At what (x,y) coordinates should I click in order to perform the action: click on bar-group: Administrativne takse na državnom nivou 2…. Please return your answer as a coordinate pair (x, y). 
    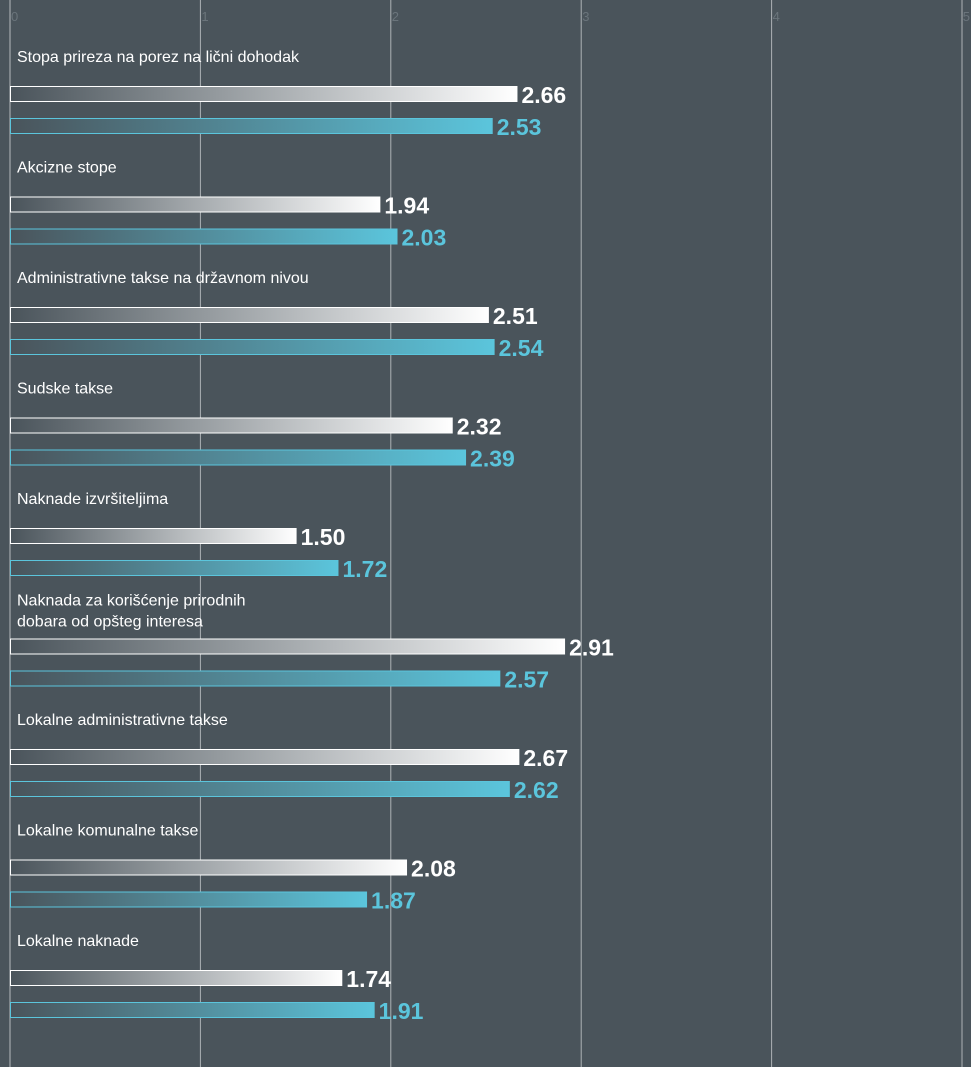
    Looking at the image, I should click on (277, 315).